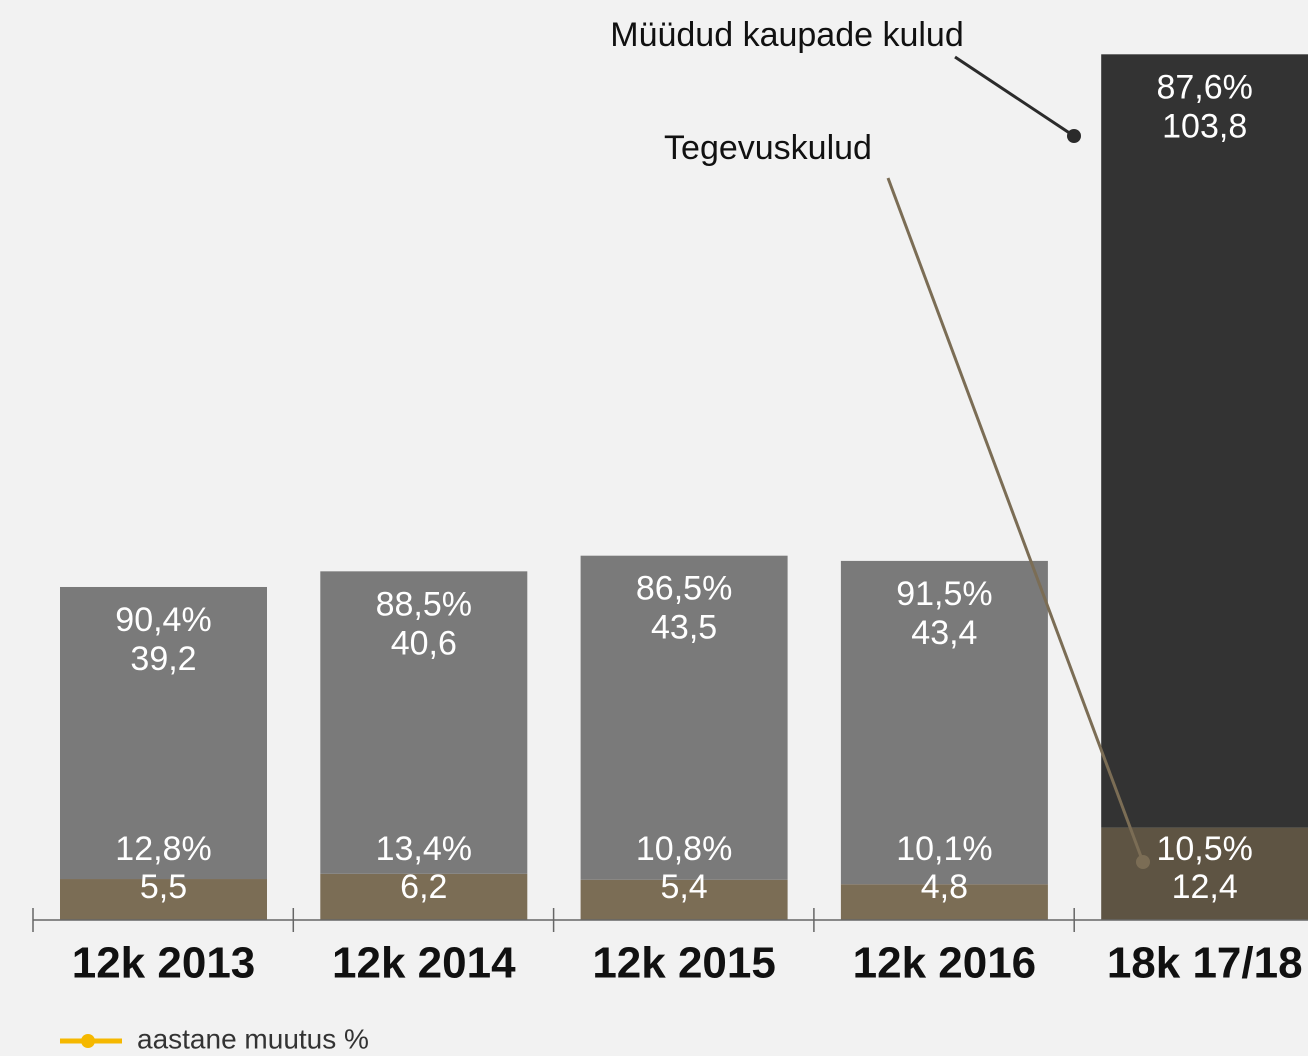  What do you see at coordinates (163, 887) in the screenshot?
I see `value-label: 5,5` at bounding box center [163, 887].